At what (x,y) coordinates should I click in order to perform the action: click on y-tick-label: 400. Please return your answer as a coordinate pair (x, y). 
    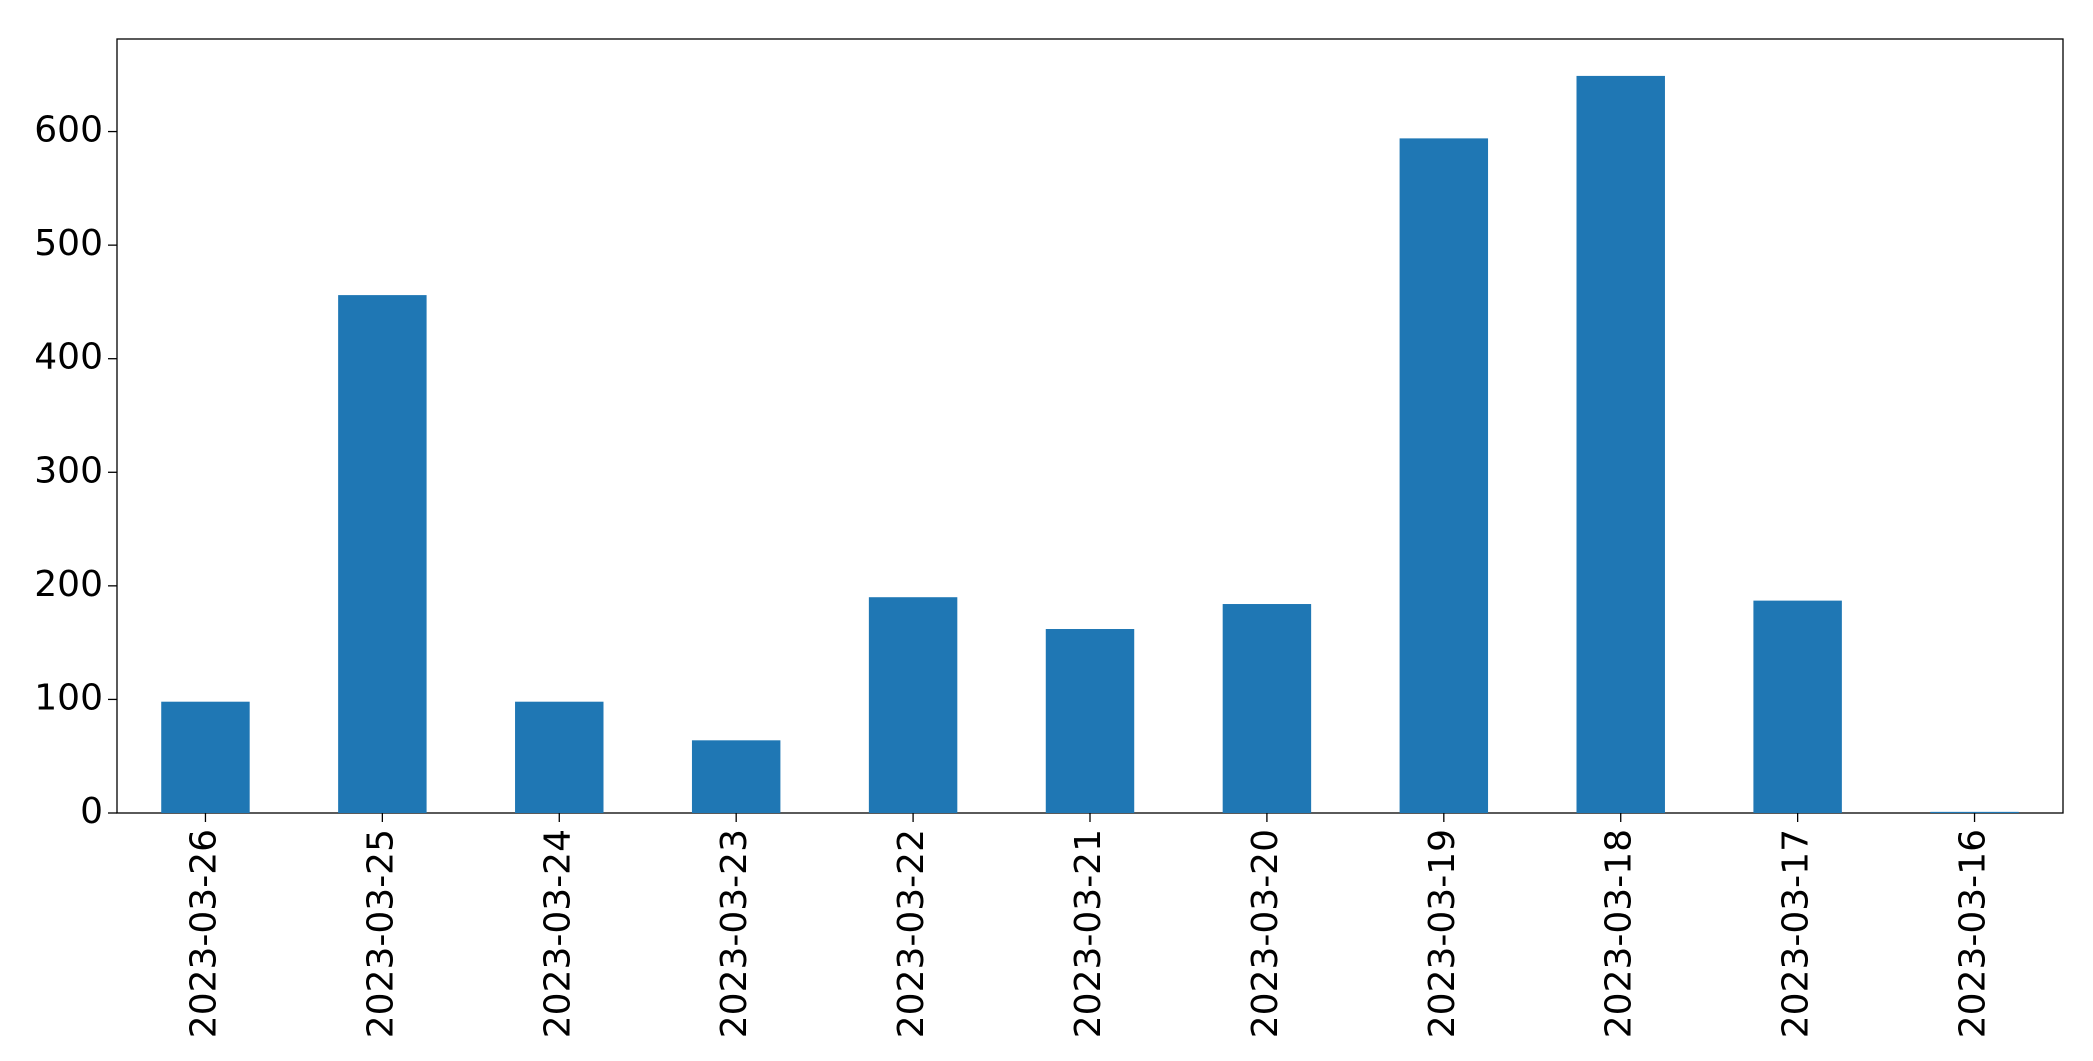
    Looking at the image, I should click on (68, 357).